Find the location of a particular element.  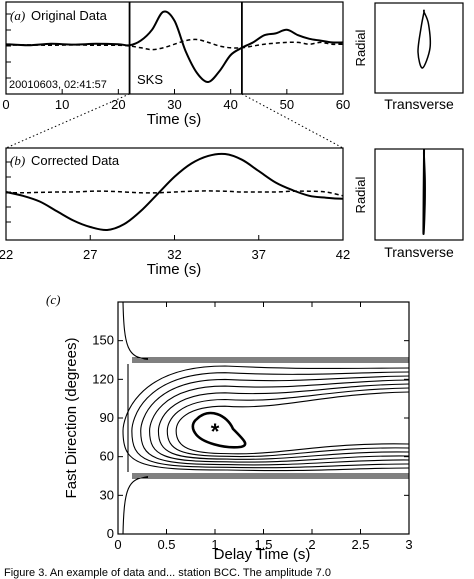

y-tick-label: 120 is located at coordinates (103, 378).